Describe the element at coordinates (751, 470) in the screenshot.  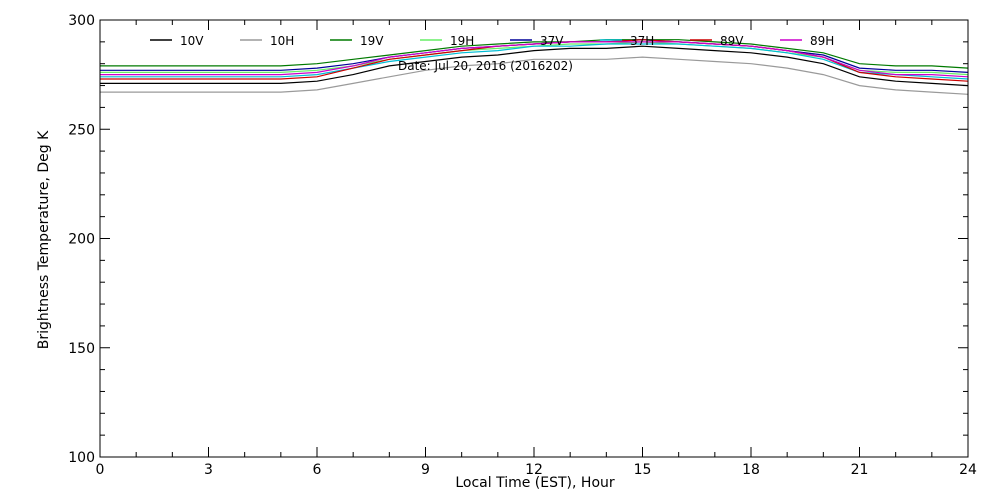
I see `x-tick-label: 18` at that location.